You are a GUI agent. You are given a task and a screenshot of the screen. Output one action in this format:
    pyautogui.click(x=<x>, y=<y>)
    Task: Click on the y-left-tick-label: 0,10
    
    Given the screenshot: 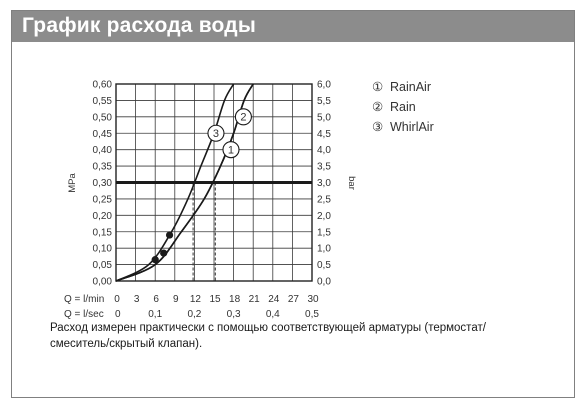 What is the action you would take?
    pyautogui.click(x=103, y=249)
    